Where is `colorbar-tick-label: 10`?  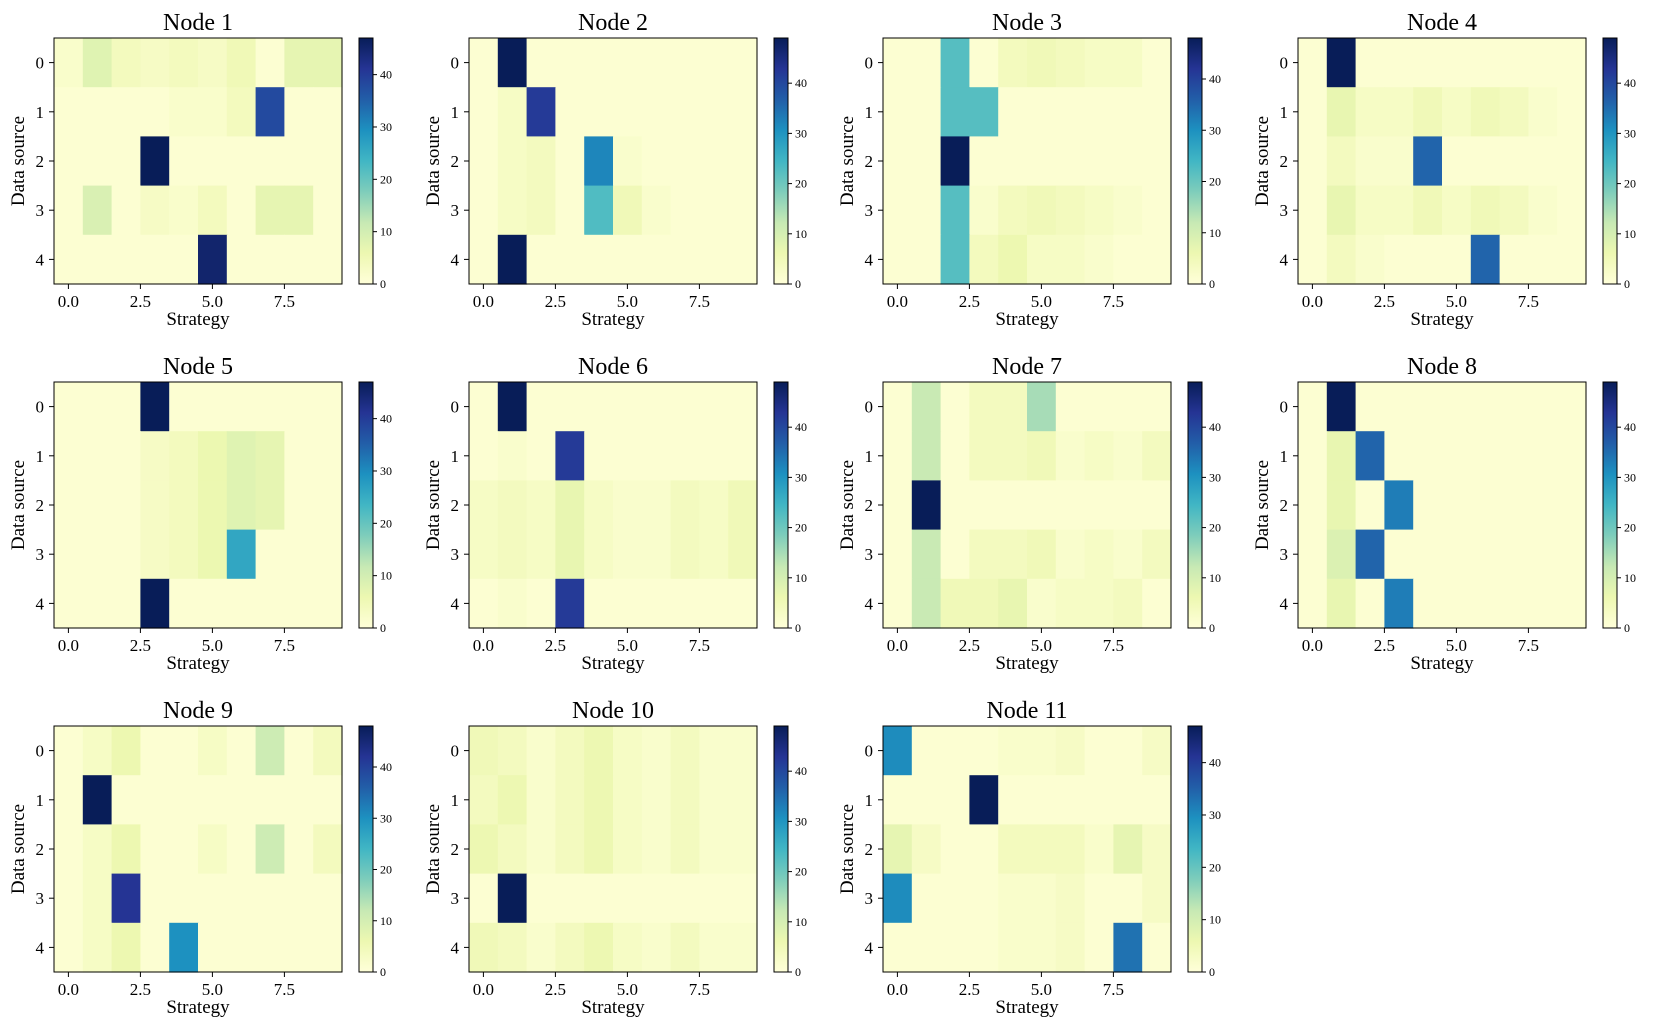 colorbar-tick-label: 10 is located at coordinates (386, 921).